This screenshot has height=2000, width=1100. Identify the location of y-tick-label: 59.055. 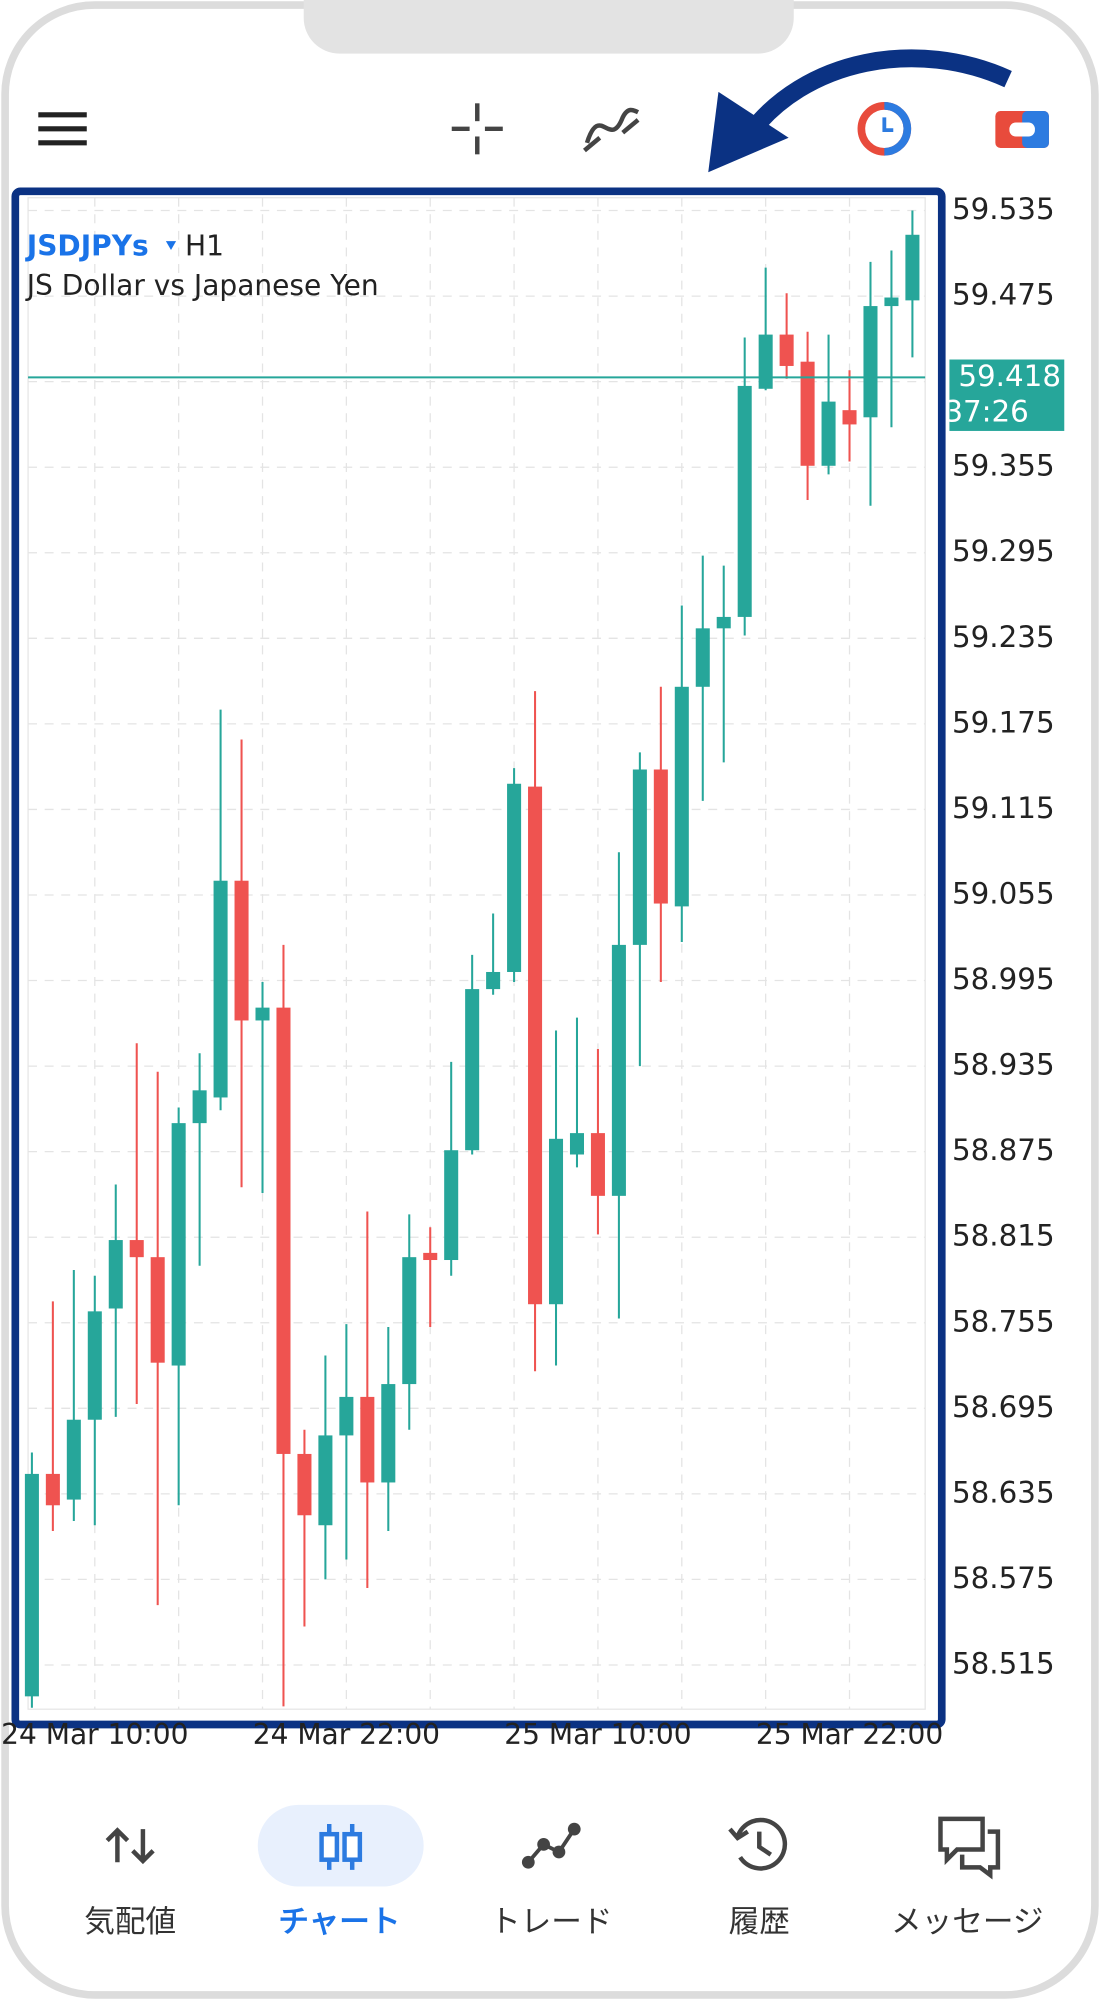
(1003, 893).